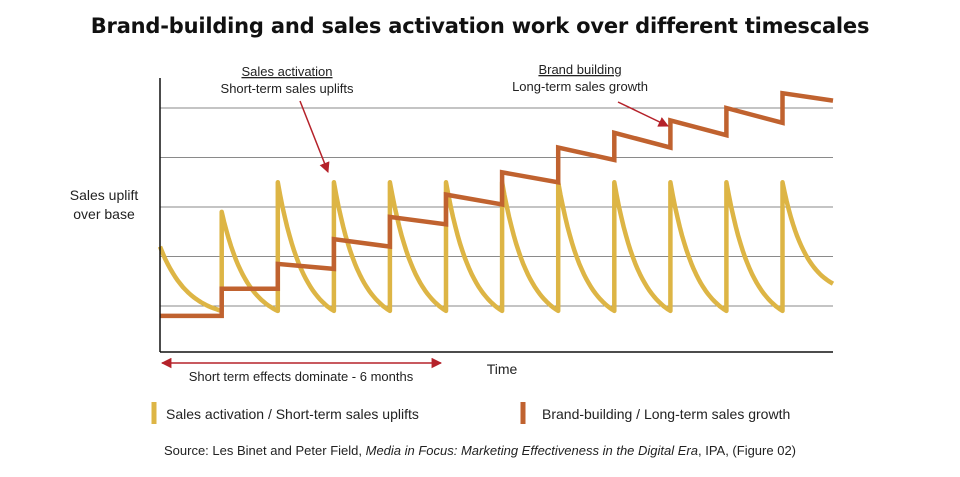  I want to click on y-axis-label-line2: over base, so click(104, 214).